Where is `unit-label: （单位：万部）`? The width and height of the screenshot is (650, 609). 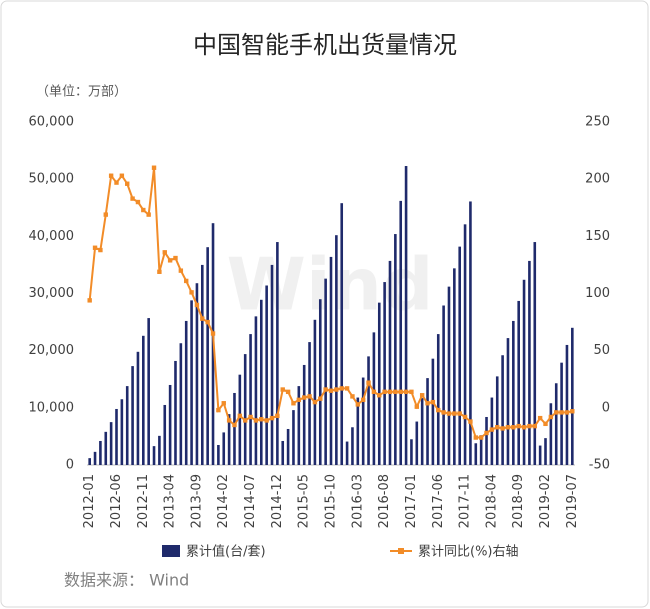 unit-label: （单位：万部） is located at coordinates (81, 92).